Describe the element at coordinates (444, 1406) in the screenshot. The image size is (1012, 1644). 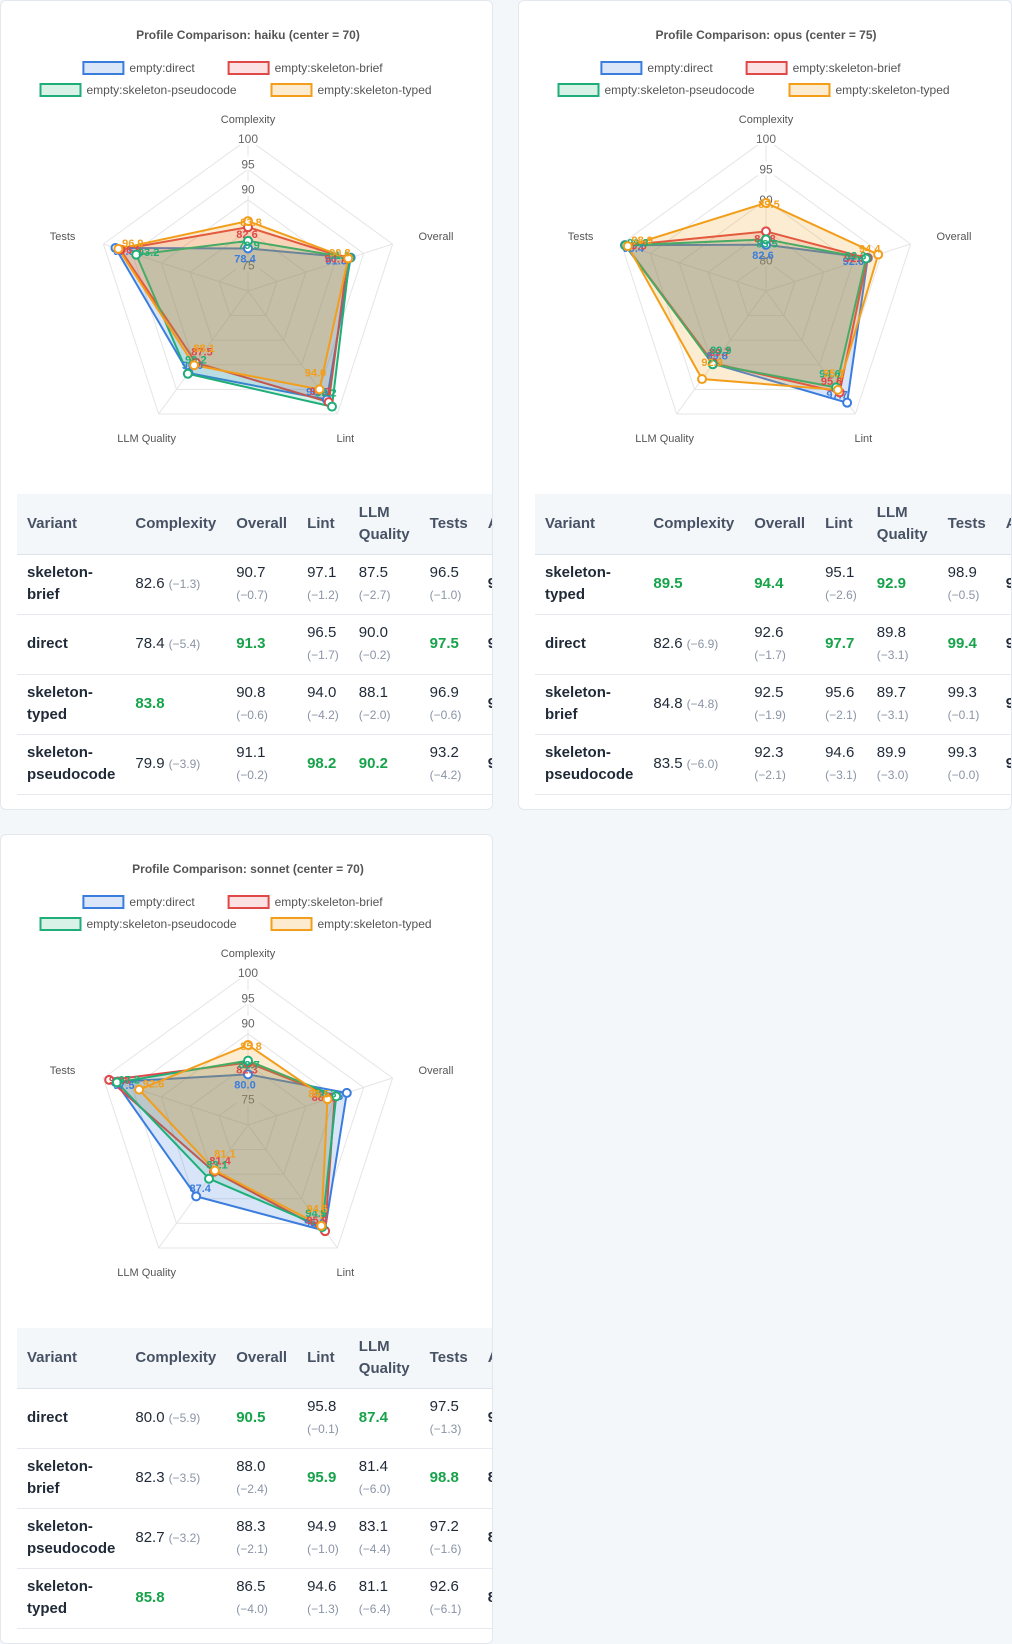
I see `score-value: 97.5` at that location.